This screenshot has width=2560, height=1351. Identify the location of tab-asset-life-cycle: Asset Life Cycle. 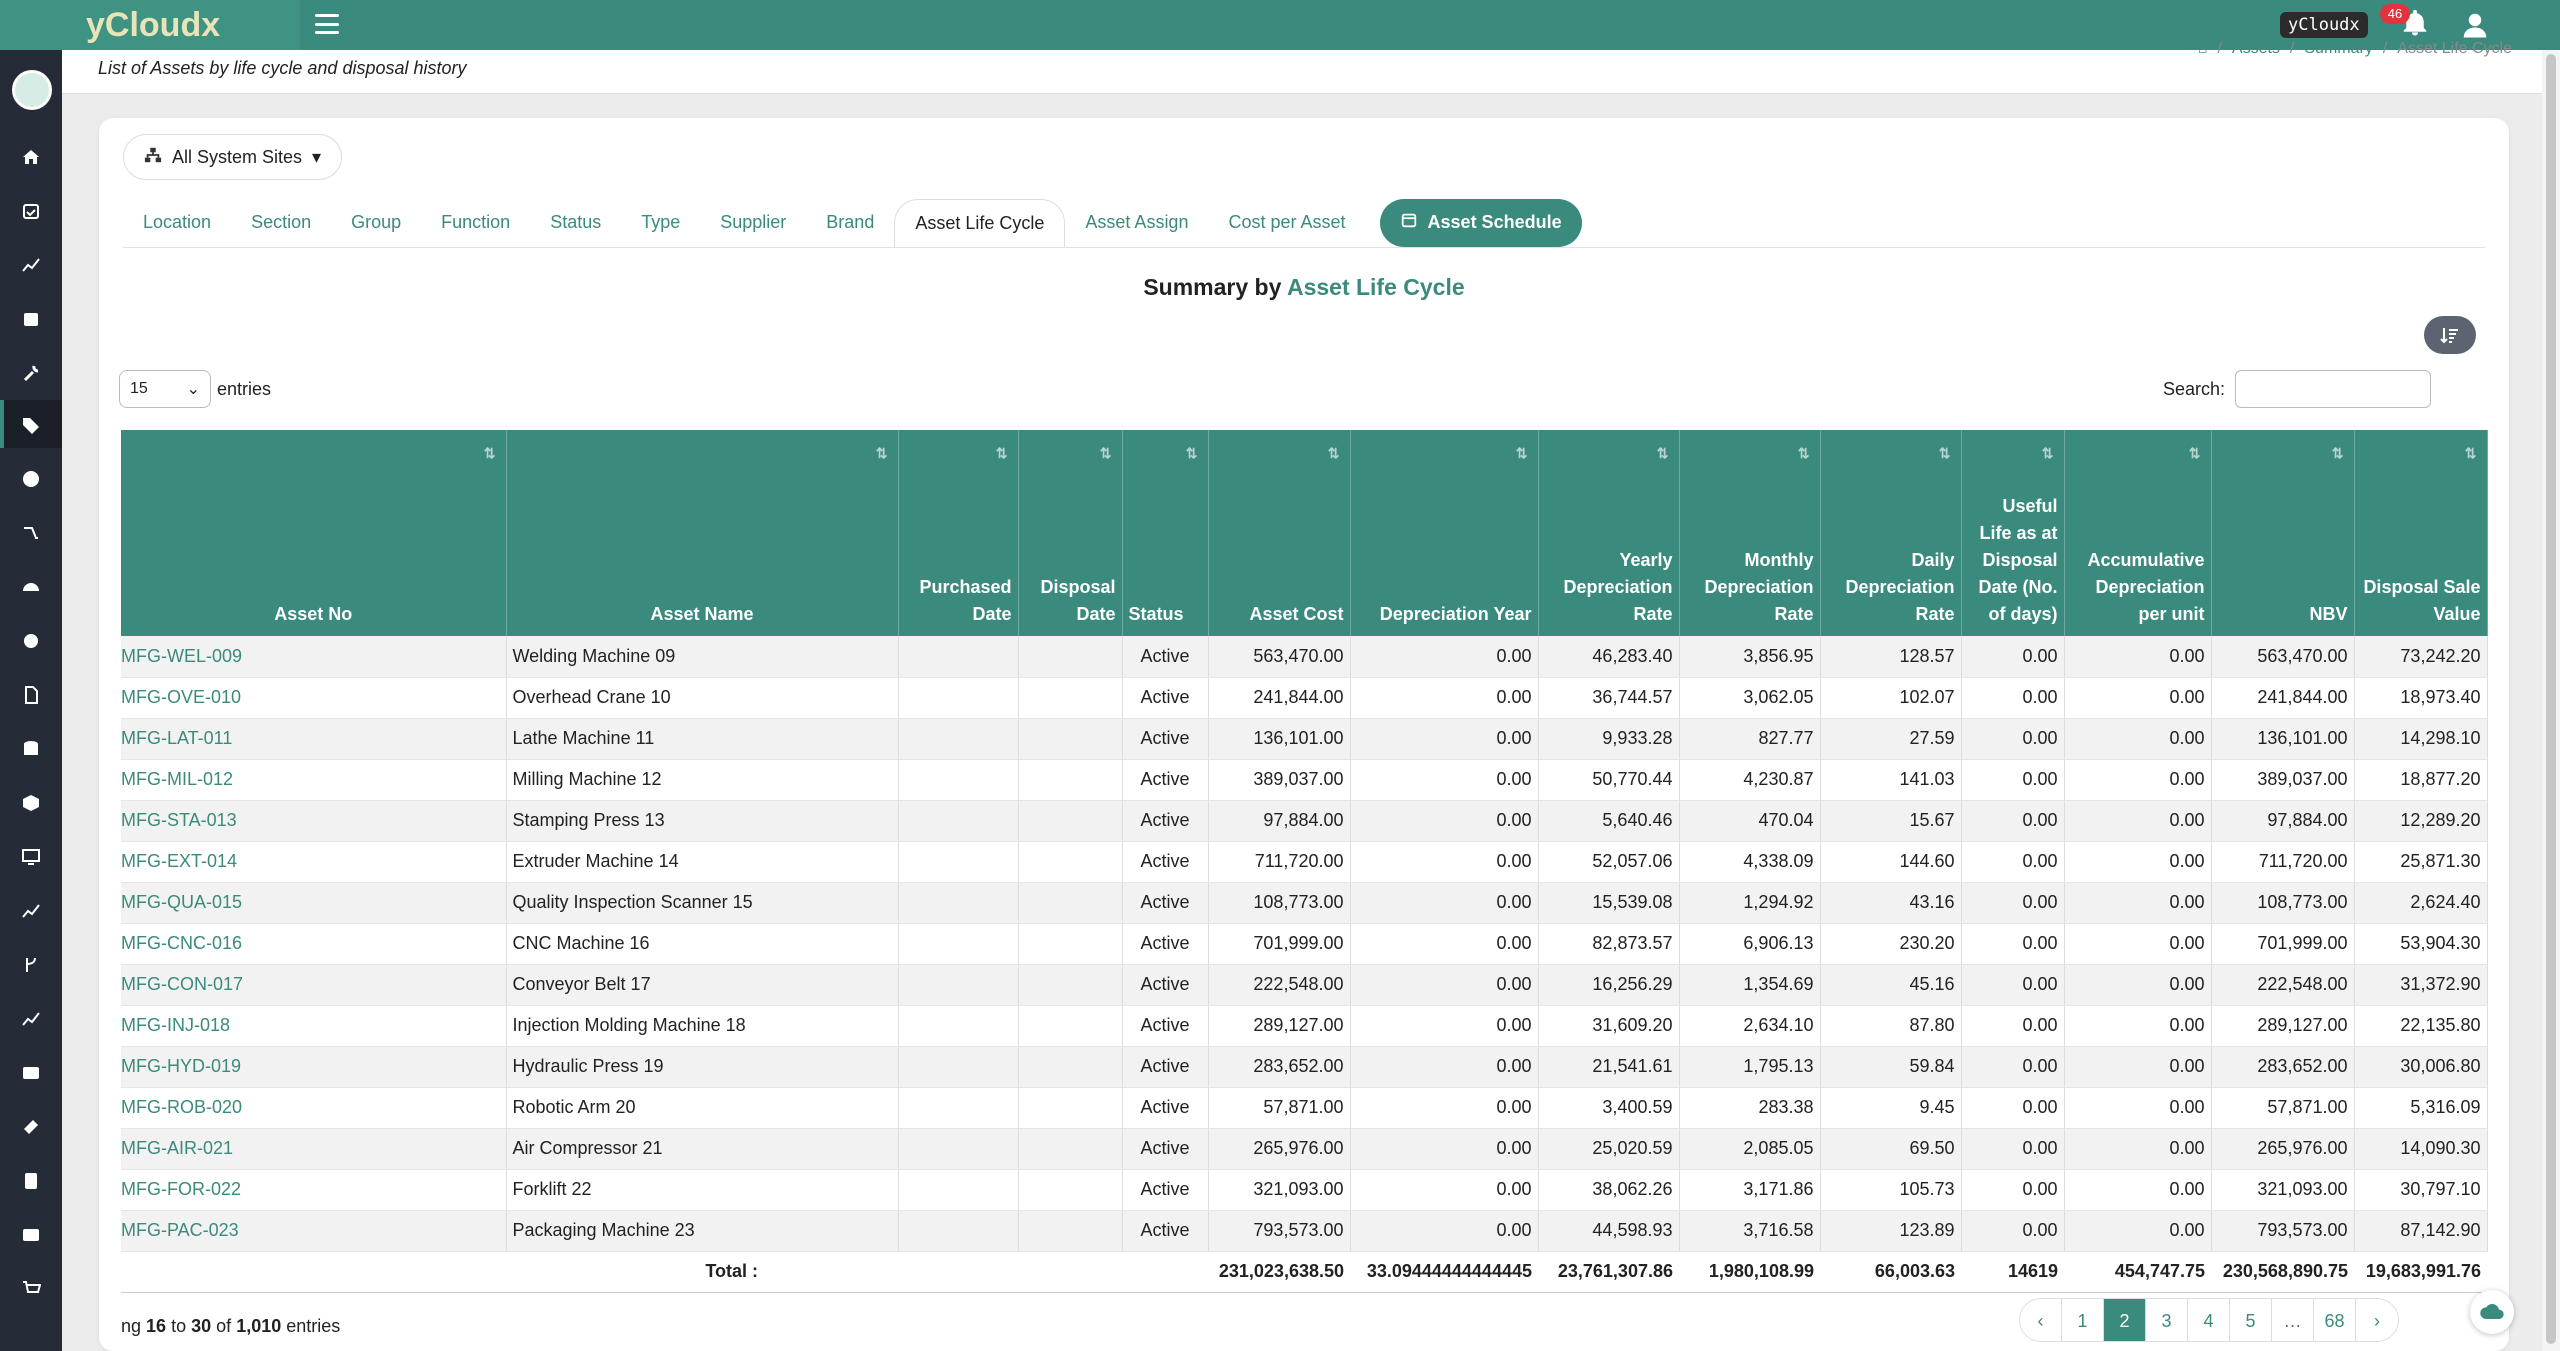
(980, 222).